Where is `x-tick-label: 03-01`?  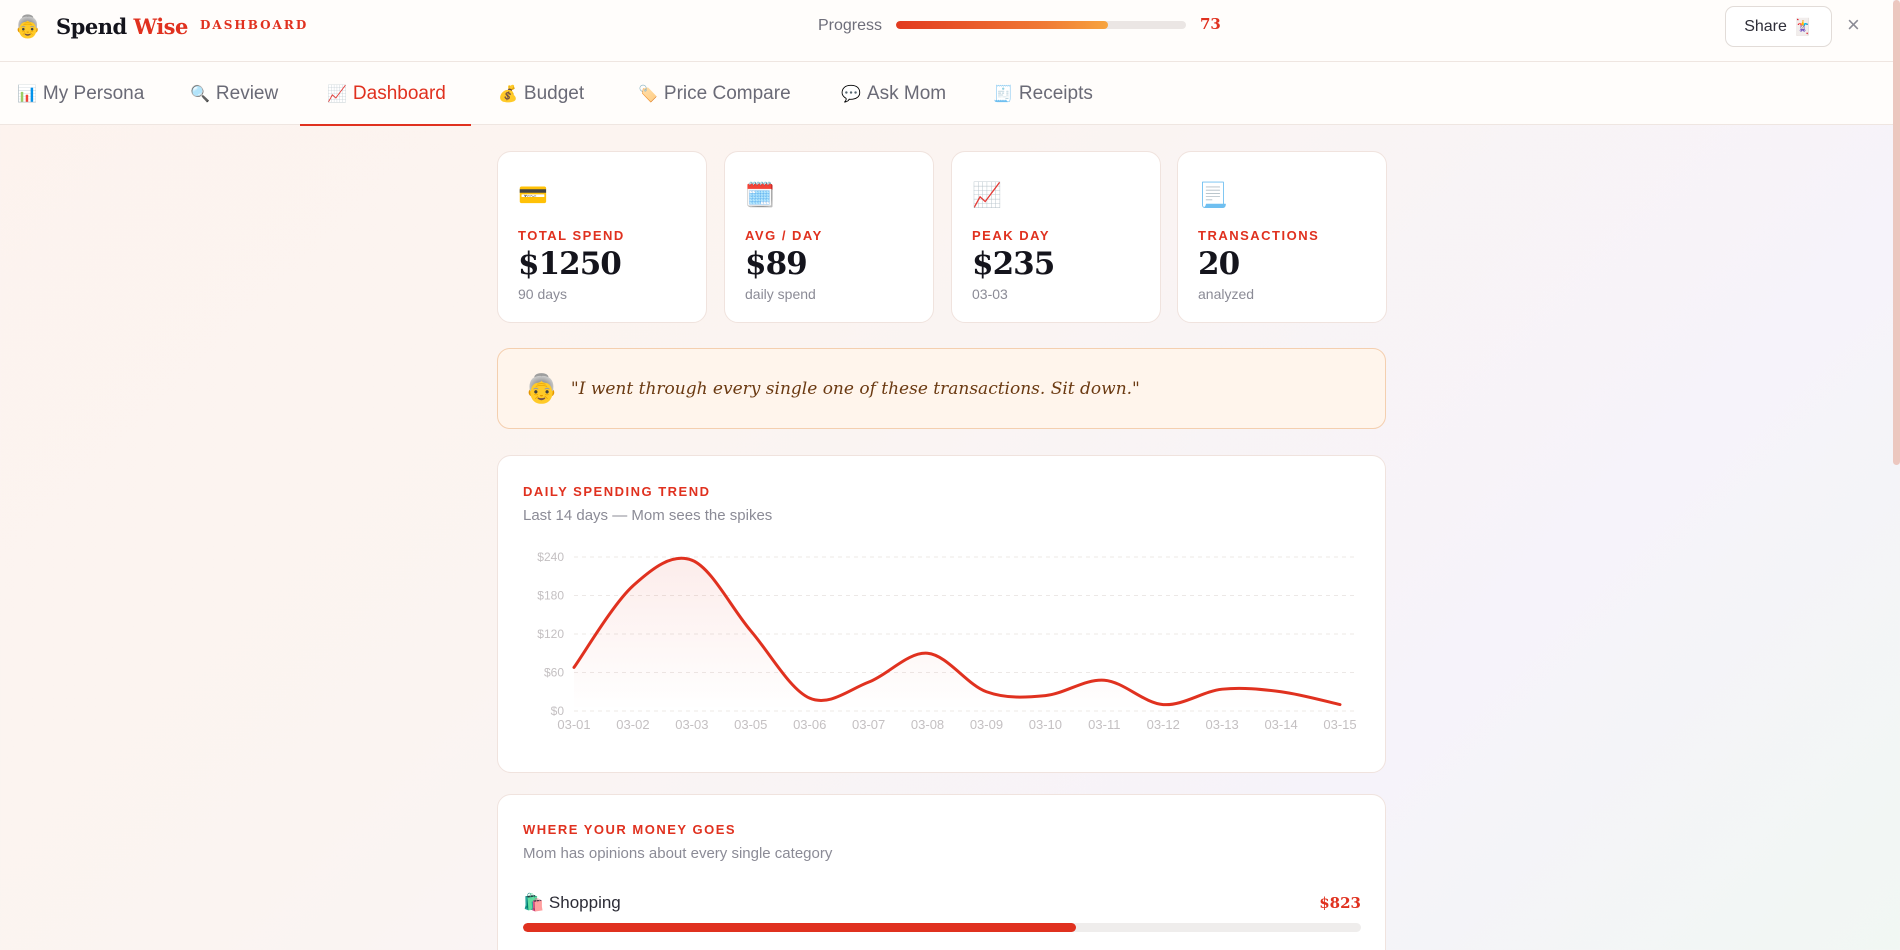 x-tick-label: 03-01 is located at coordinates (573, 724).